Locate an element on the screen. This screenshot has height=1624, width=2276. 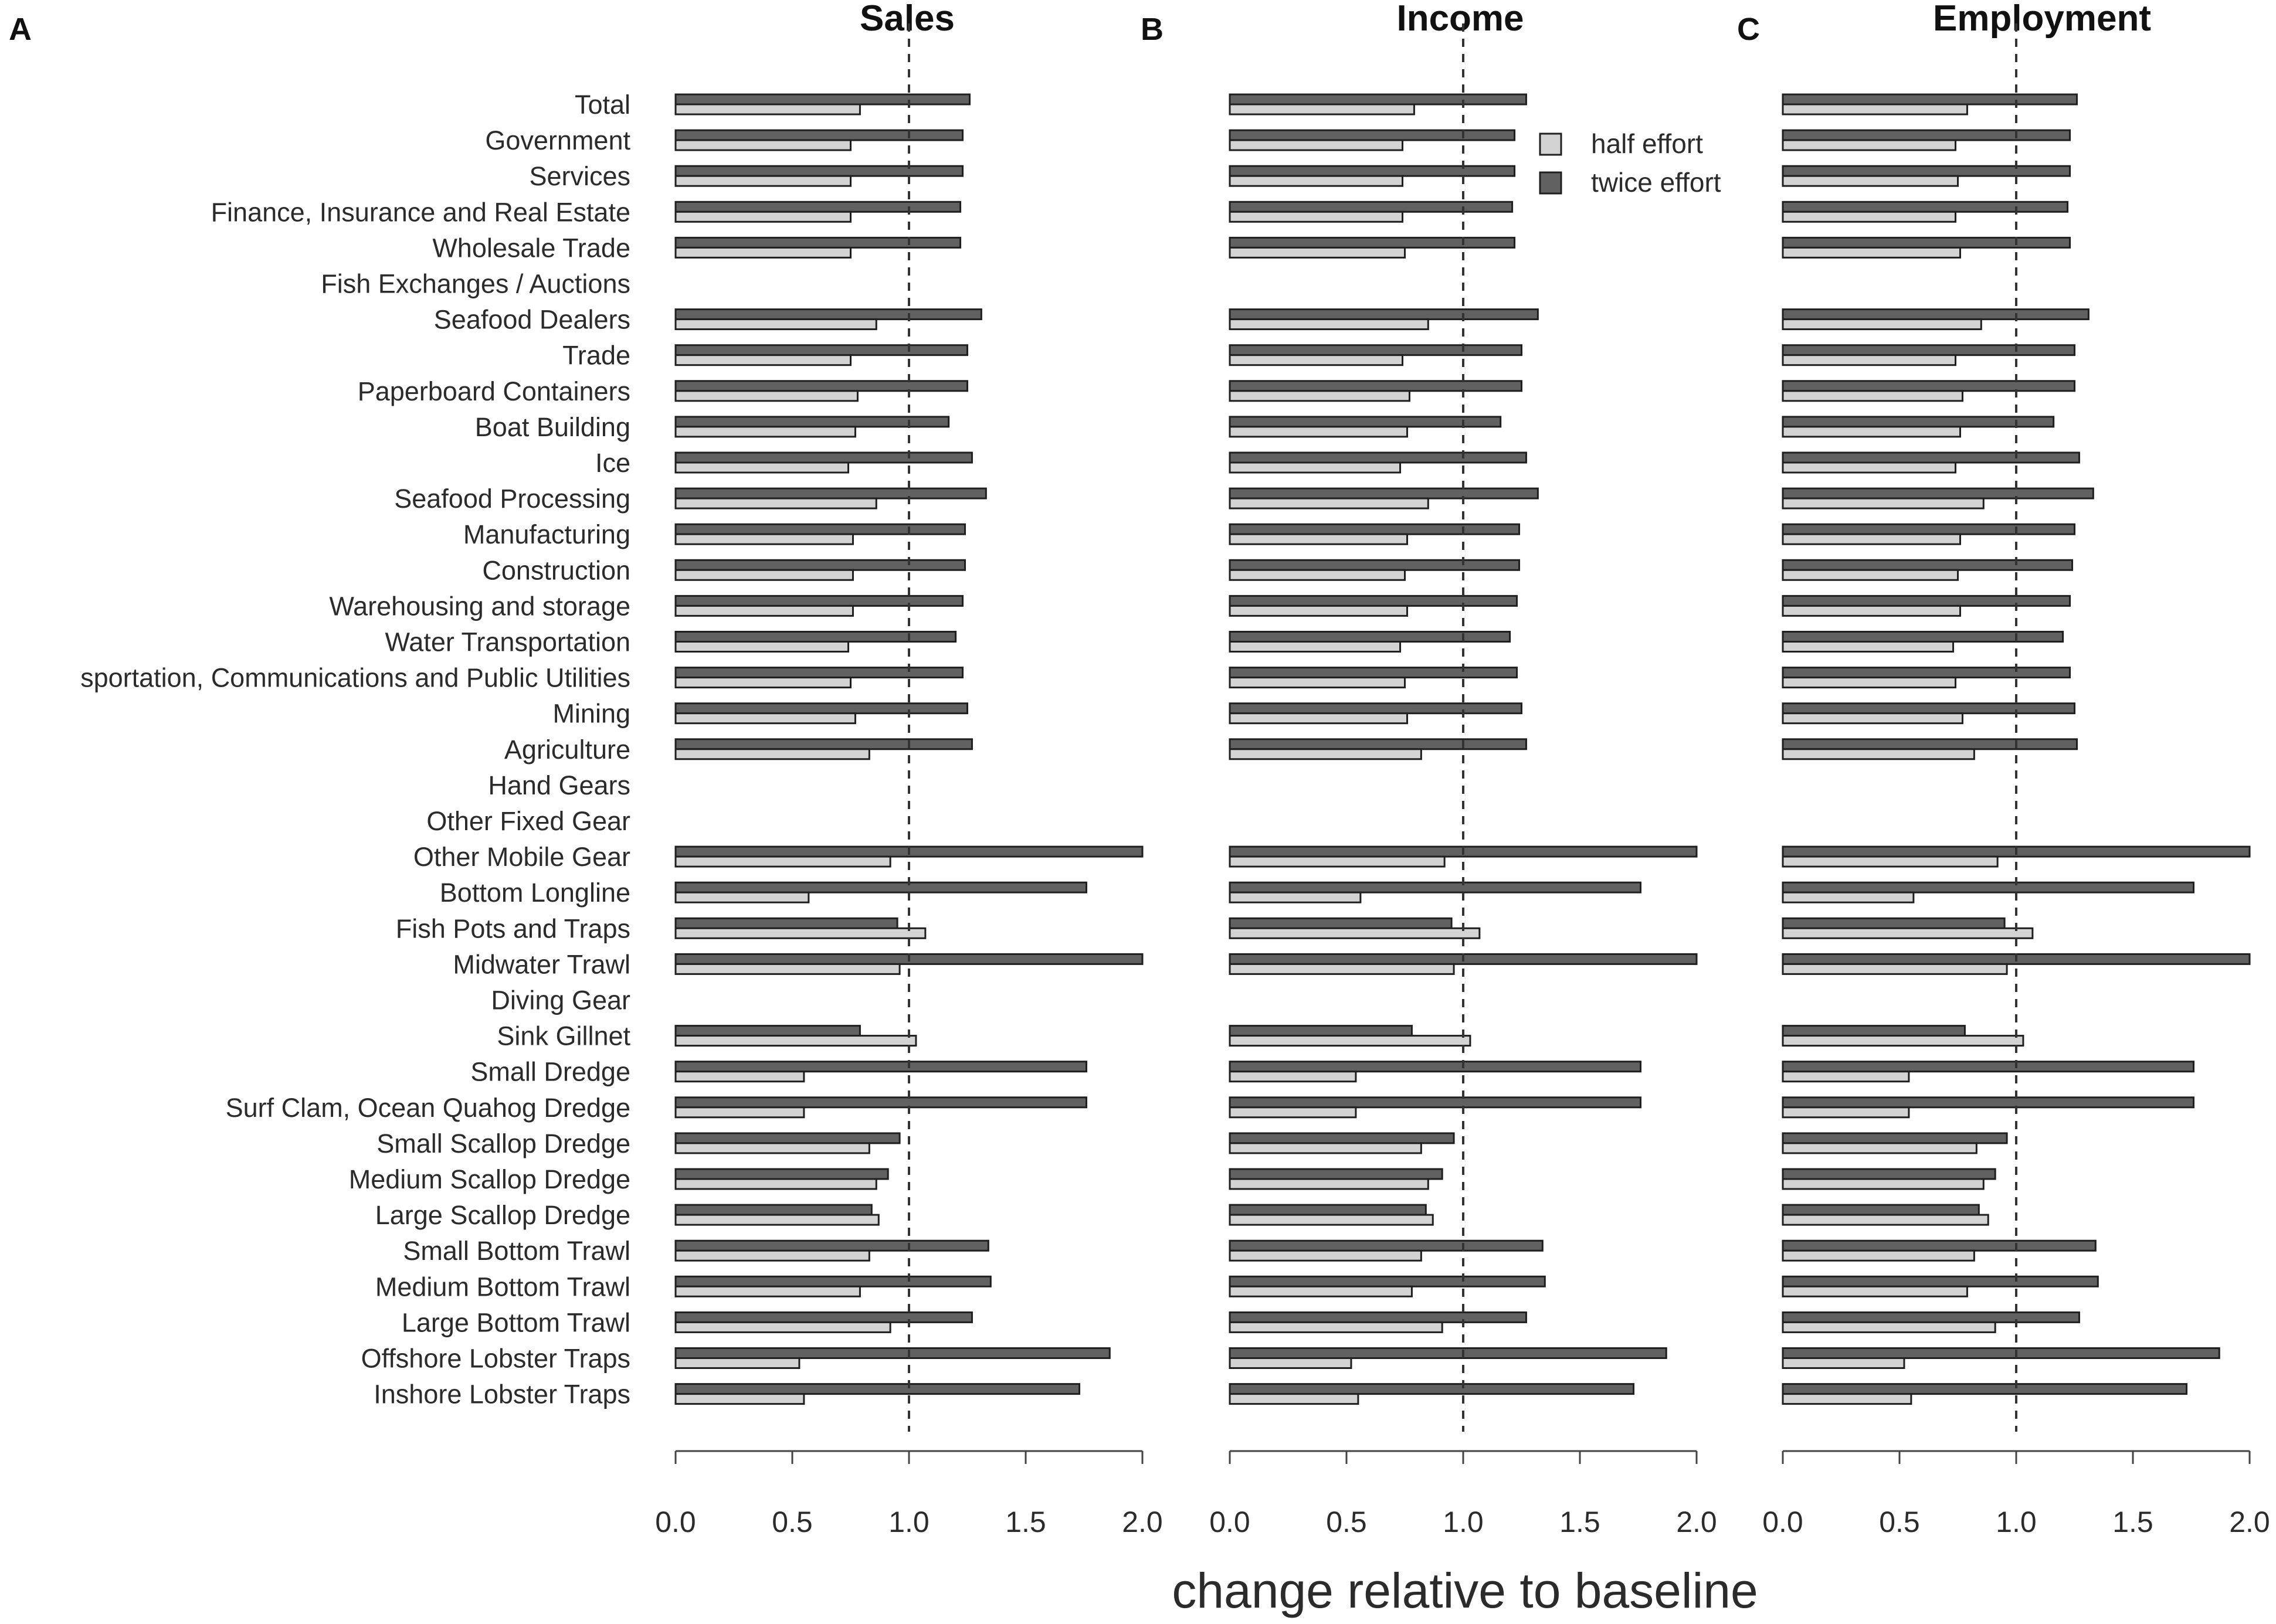
category-label: Total is located at coordinates (602, 105).